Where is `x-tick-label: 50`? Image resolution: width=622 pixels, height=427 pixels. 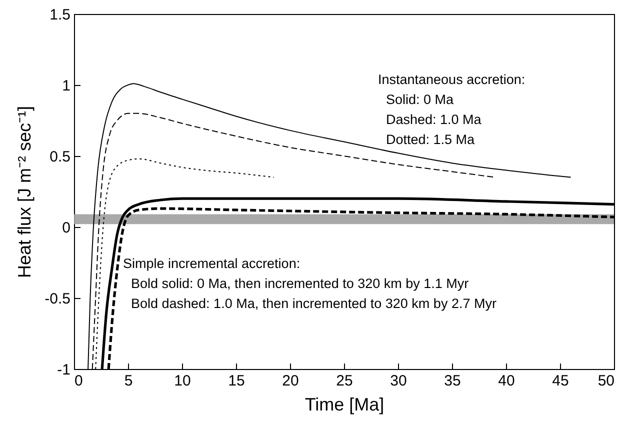 x-tick-label: 50 is located at coordinates (606, 381).